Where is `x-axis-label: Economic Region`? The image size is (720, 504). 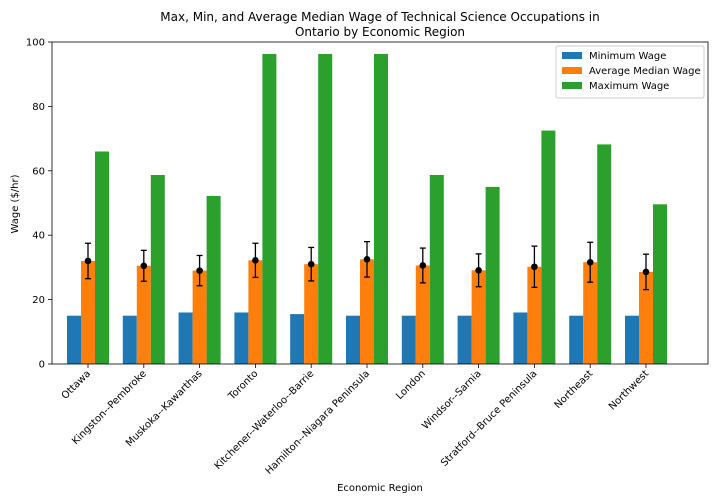
x-axis-label: Economic Region is located at coordinates (380, 488).